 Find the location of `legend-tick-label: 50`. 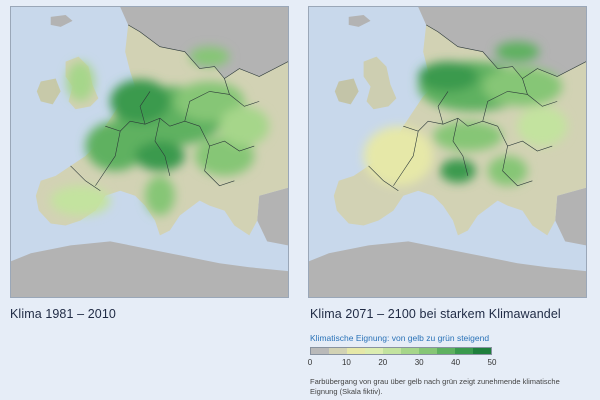

legend-tick-label: 50 is located at coordinates (492, 362).